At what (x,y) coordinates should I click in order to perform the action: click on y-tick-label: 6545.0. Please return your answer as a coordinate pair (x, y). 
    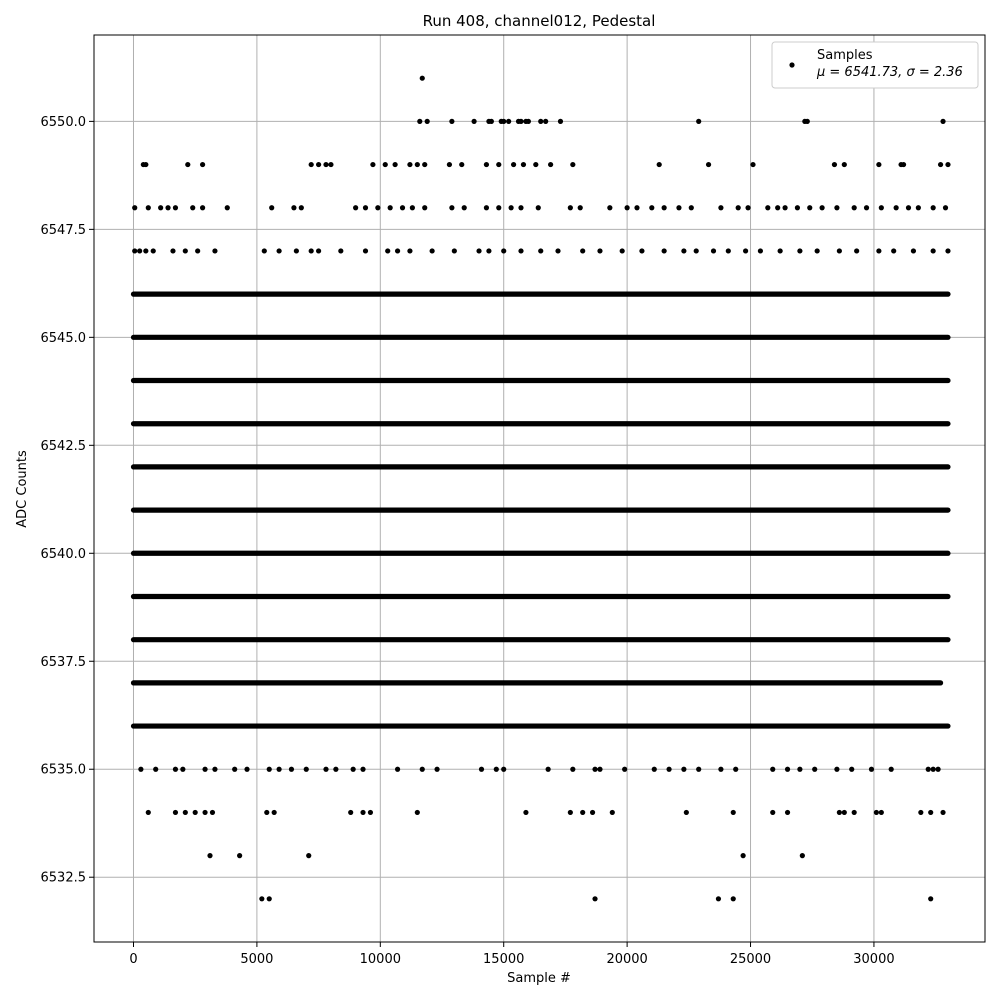
    Looking at the image, I should click on (64, 338).